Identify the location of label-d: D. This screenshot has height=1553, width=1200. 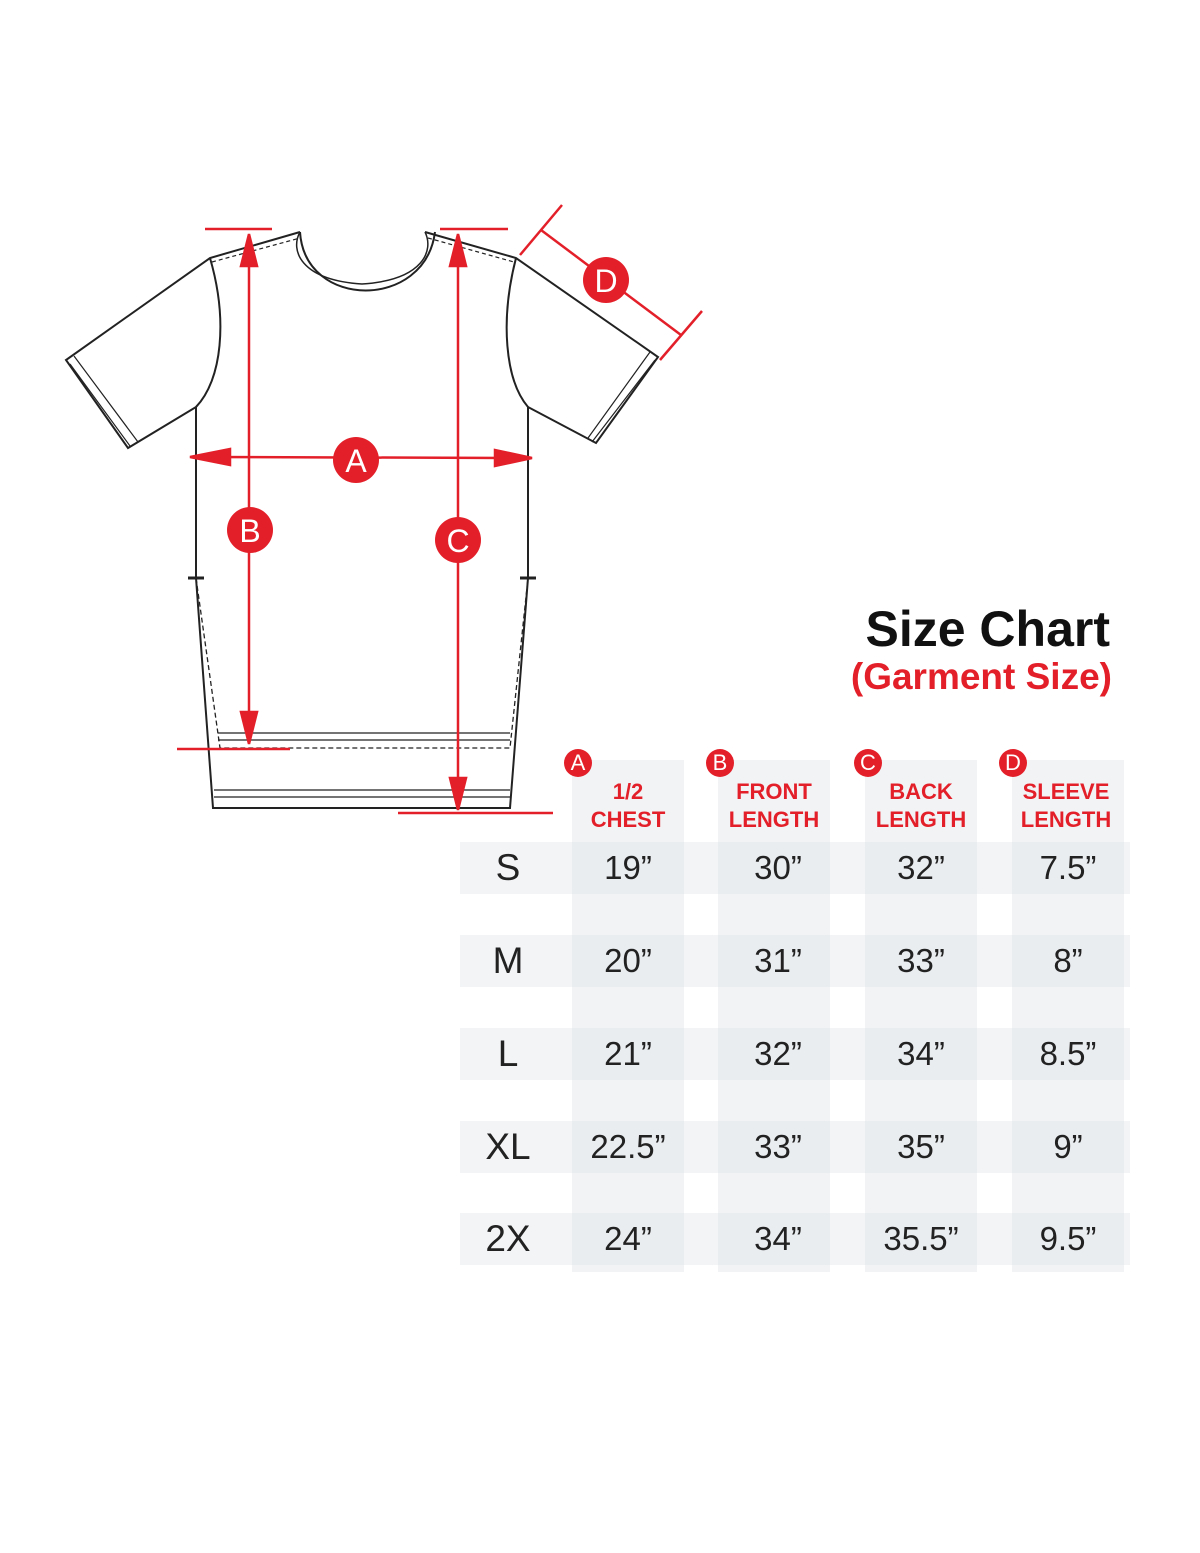
(605, 281).